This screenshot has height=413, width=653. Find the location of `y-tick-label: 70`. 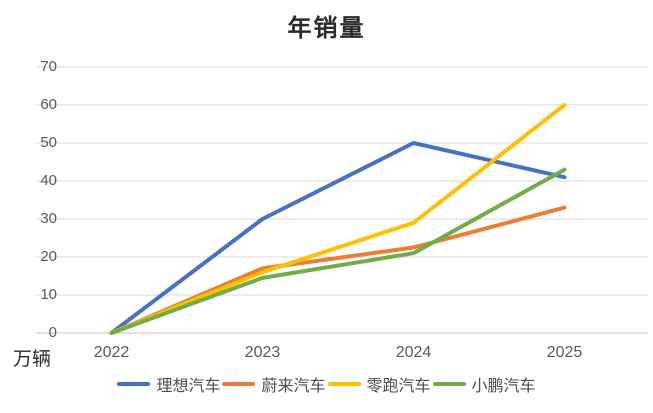

y-tick-label: 70 is located at coordinates (48, 66).